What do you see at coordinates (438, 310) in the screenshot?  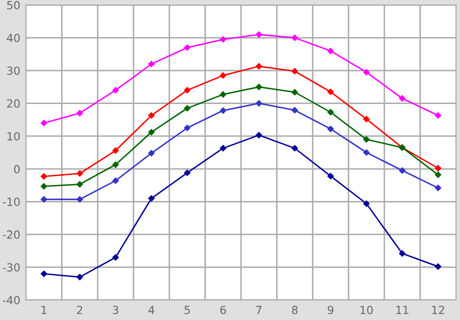 I see `x-tick-label: 12` at bounding box center [438, 310].